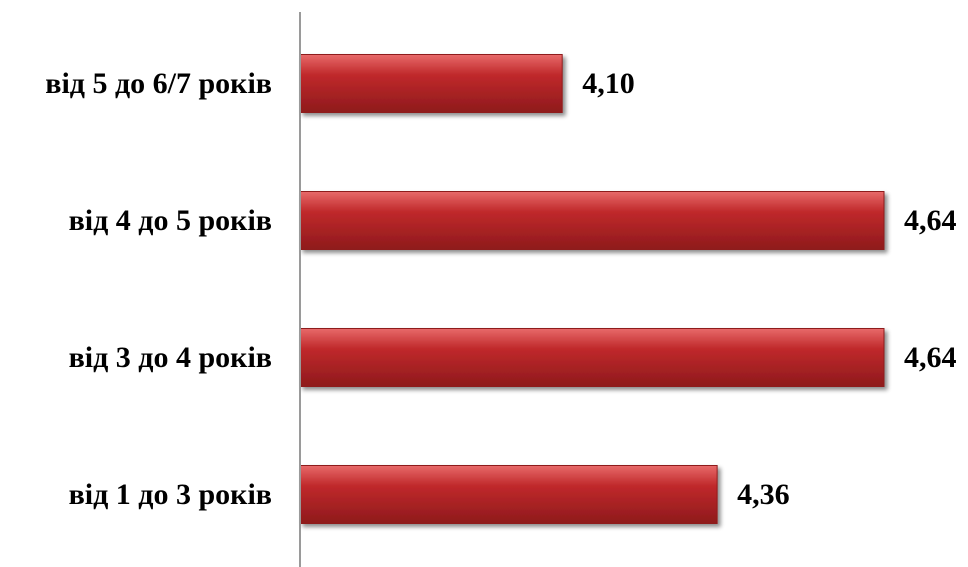  Describe the element at coordinates (170, 494) in the screenshot. I see `category-label: від 1 до 3 років` at that location.